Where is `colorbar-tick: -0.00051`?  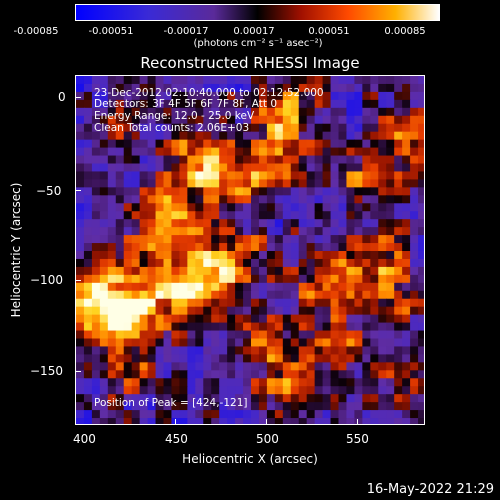
colorbar-tick: -0.00051 is located at coordinates (111, 31).